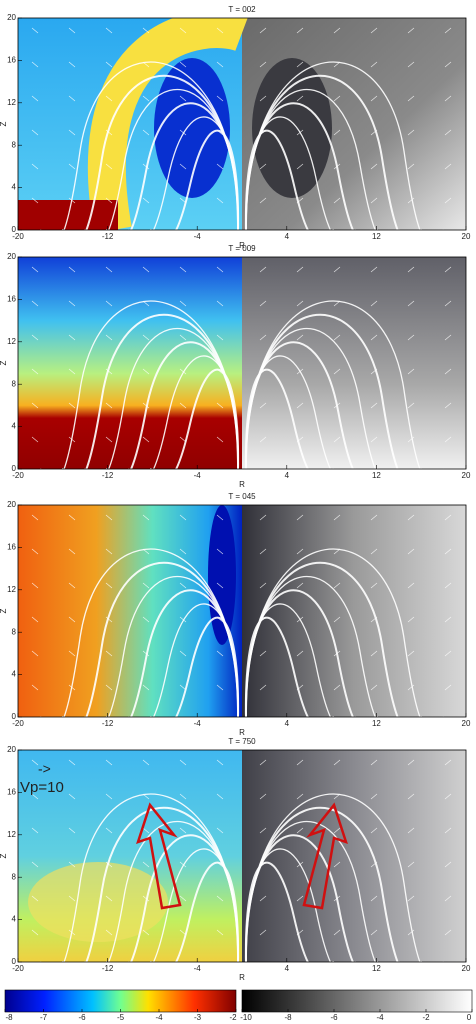 The height and width of the screenshot is (1024, 476). What do you see at coordinates (192, 128) in the screenshot?
I see `core` at bounding box center [192, 128].